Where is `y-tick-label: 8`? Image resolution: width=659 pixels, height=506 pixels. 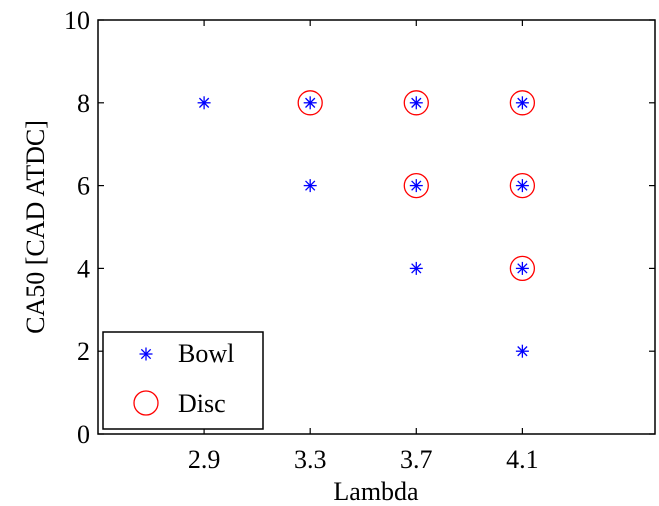
y-tick-label: 8 is located at coordinates (83, 103).